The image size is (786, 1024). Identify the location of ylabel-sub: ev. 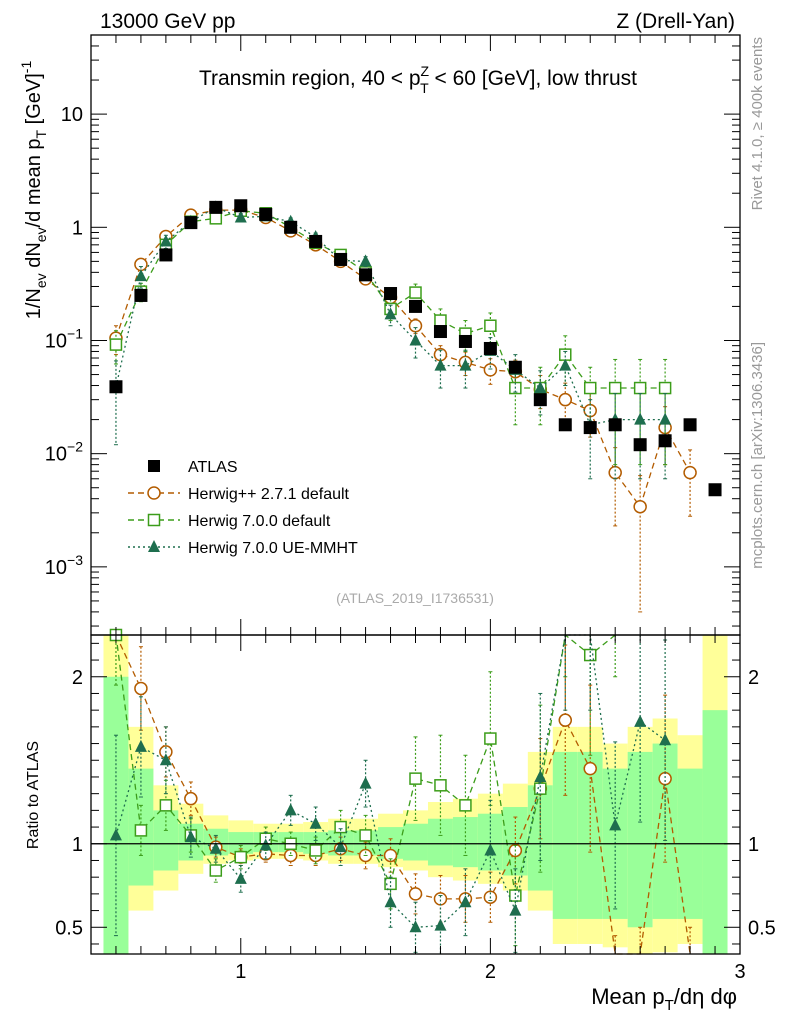
(41, 280).